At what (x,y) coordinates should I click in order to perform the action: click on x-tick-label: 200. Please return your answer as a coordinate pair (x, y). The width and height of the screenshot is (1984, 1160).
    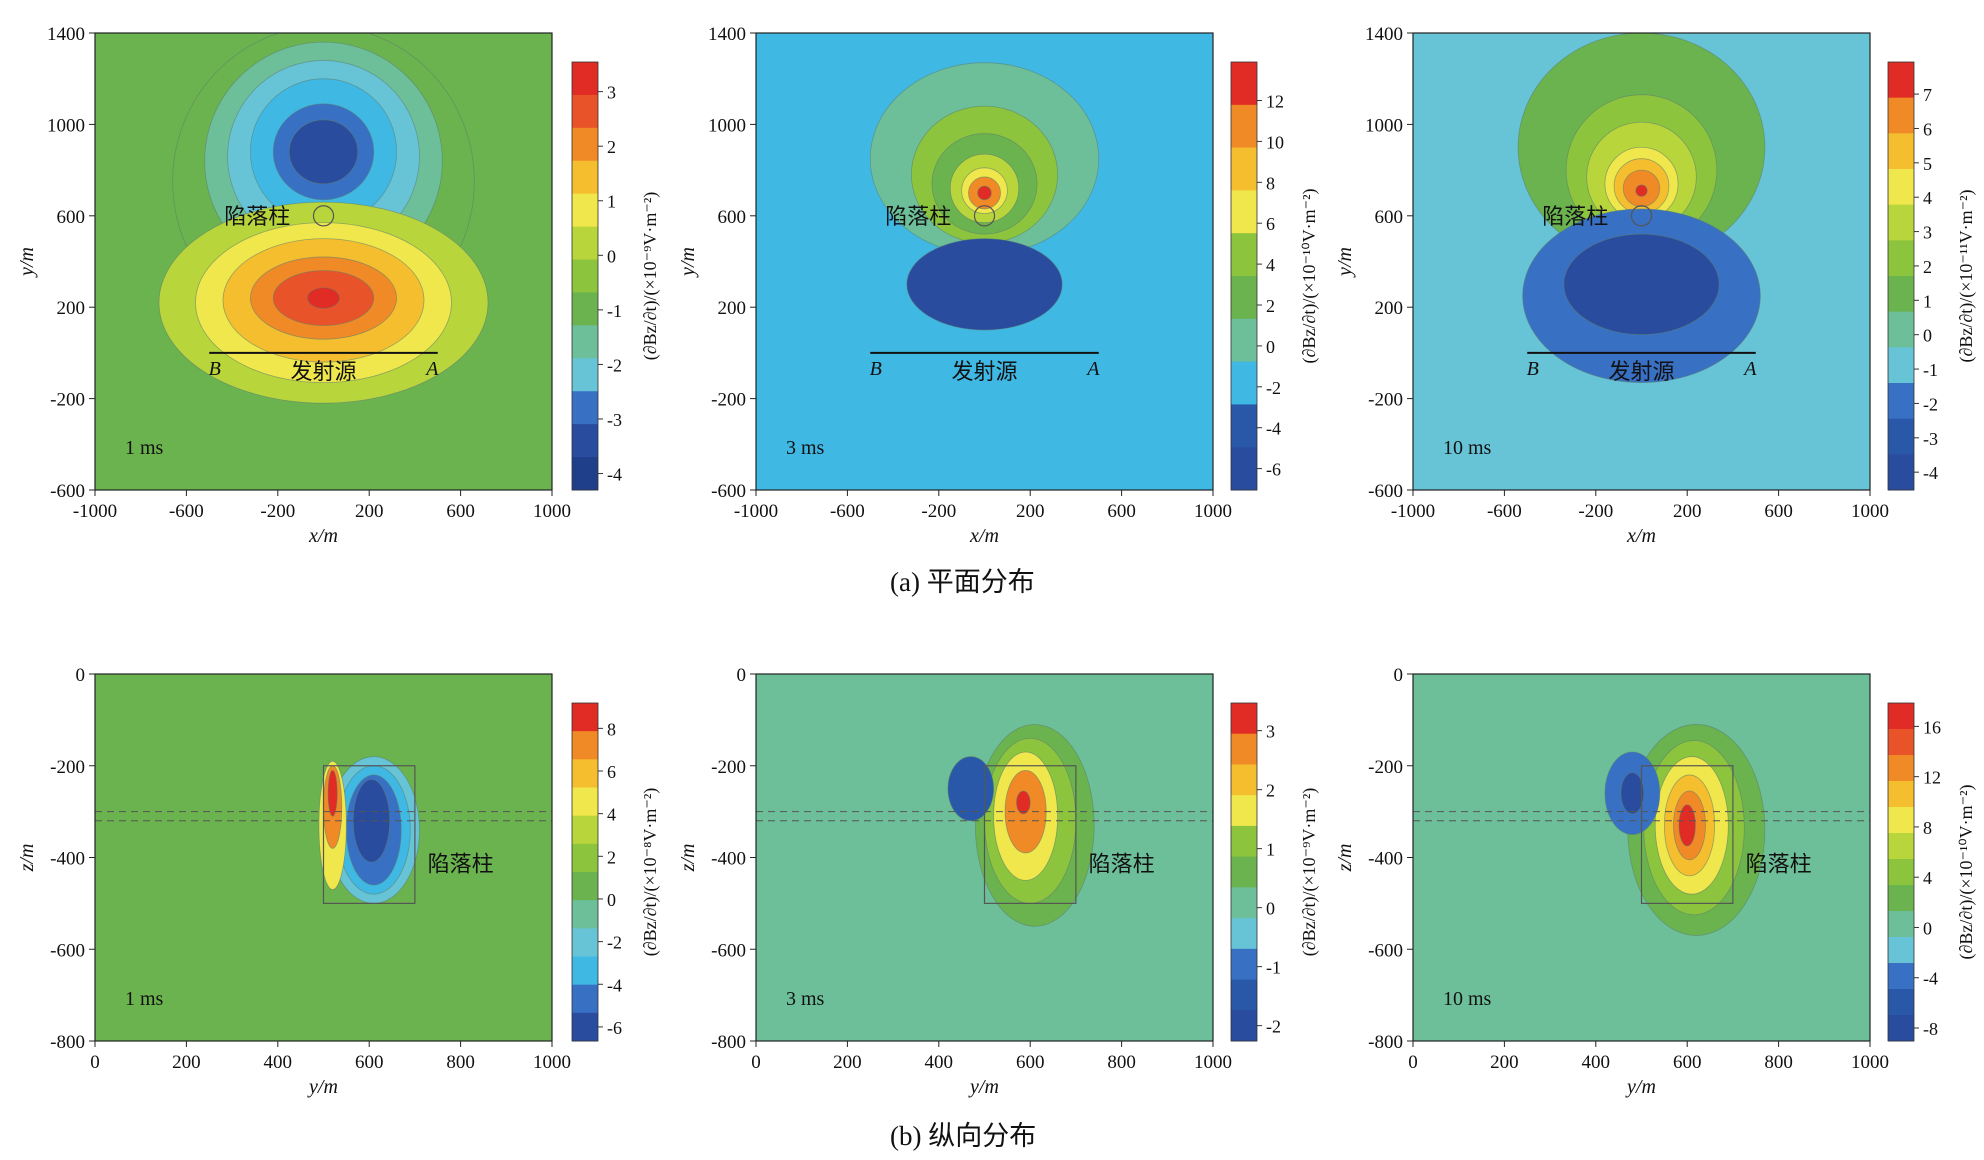
    Looking at the image, I should click on (1504, 1062).